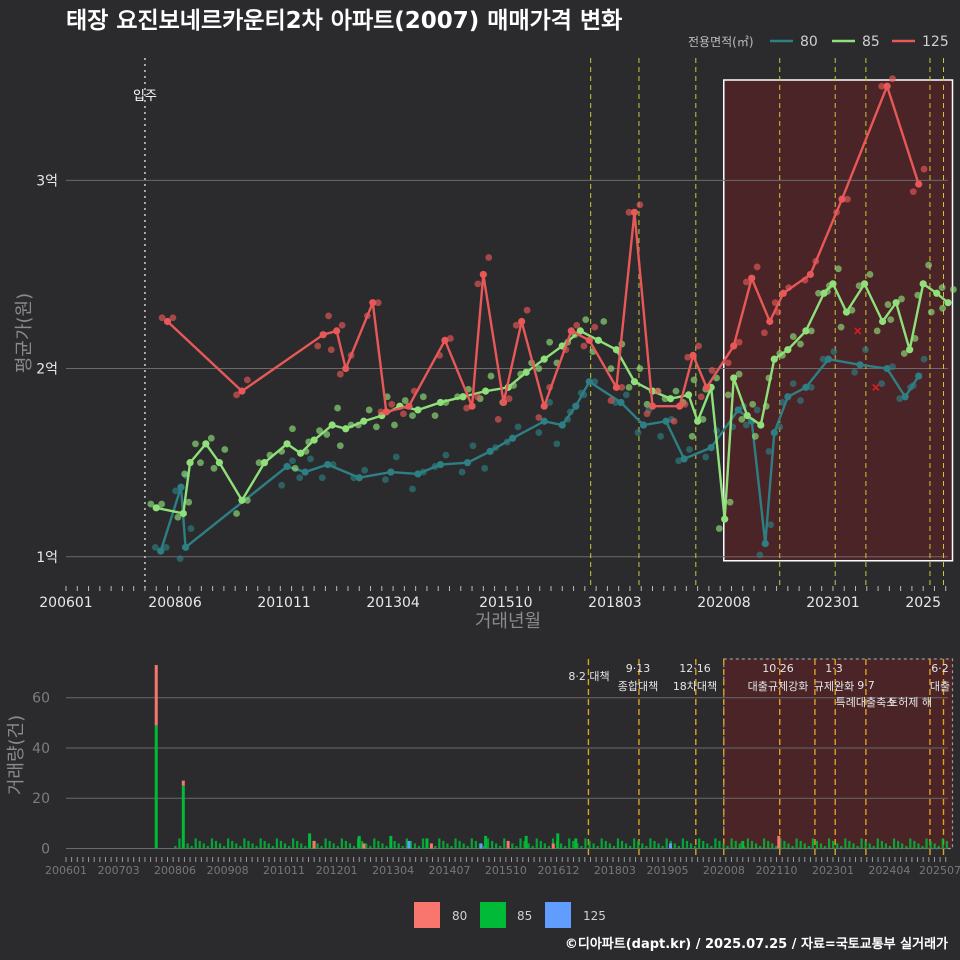  Describe the element at coordinates (889, 870) in the screenshot. I see `volume-x-tick-label: 202404` at that location.